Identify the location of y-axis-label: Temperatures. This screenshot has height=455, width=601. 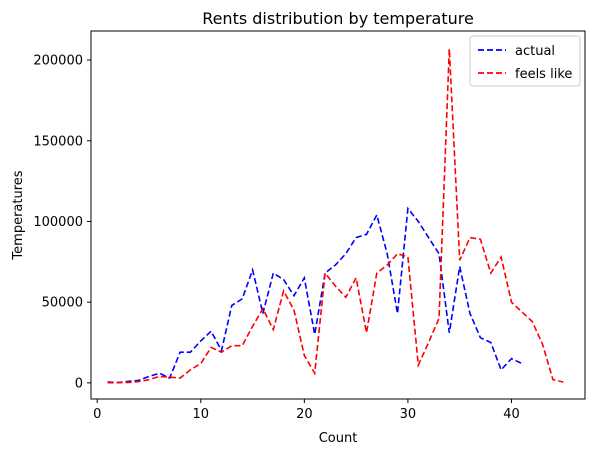
(18, 215).